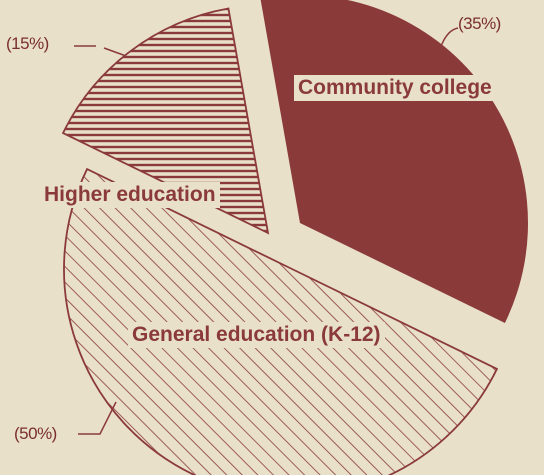 Image resolution: width=544 pixels, height=475 pixels. Describe the element at coordinates (35, 433) in the screenshot. I see `general-education-percent-label: (50%)` at that location.